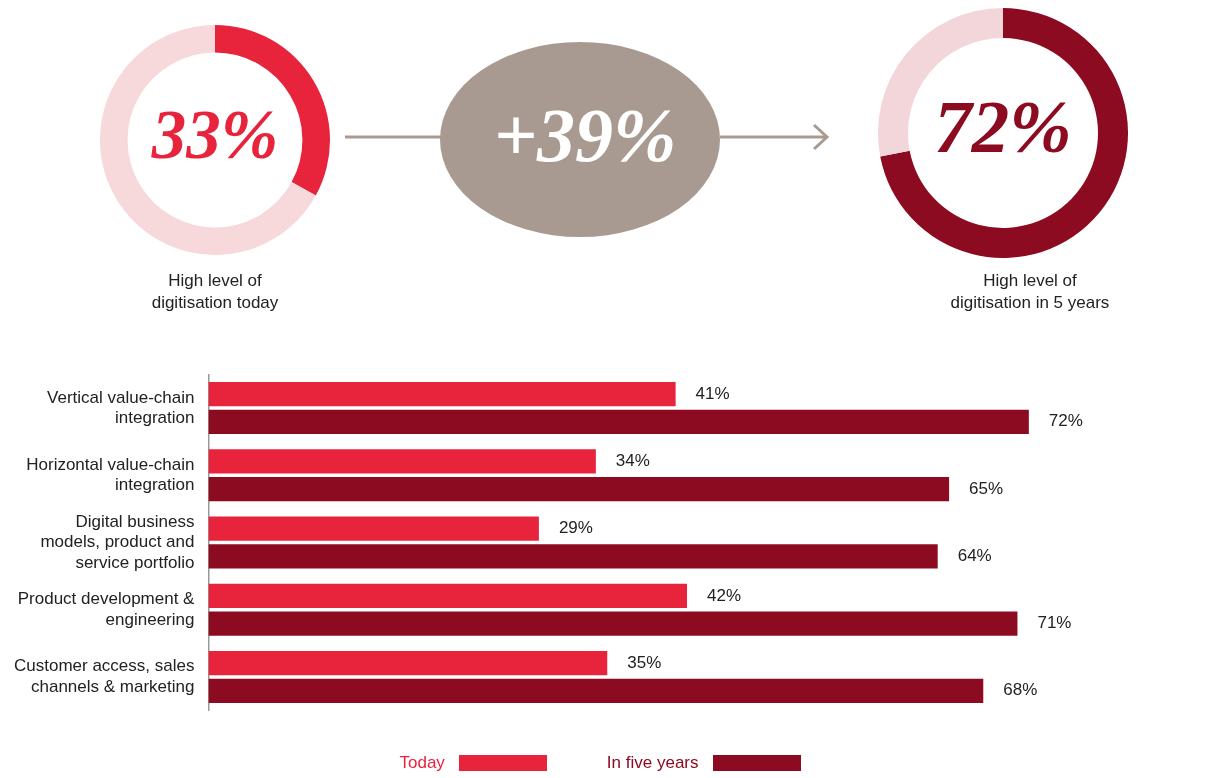 The image size is (1205, 778). Describe the element at coordinates (652, 763) in the screenshot. I see `text: In five years` at that location.